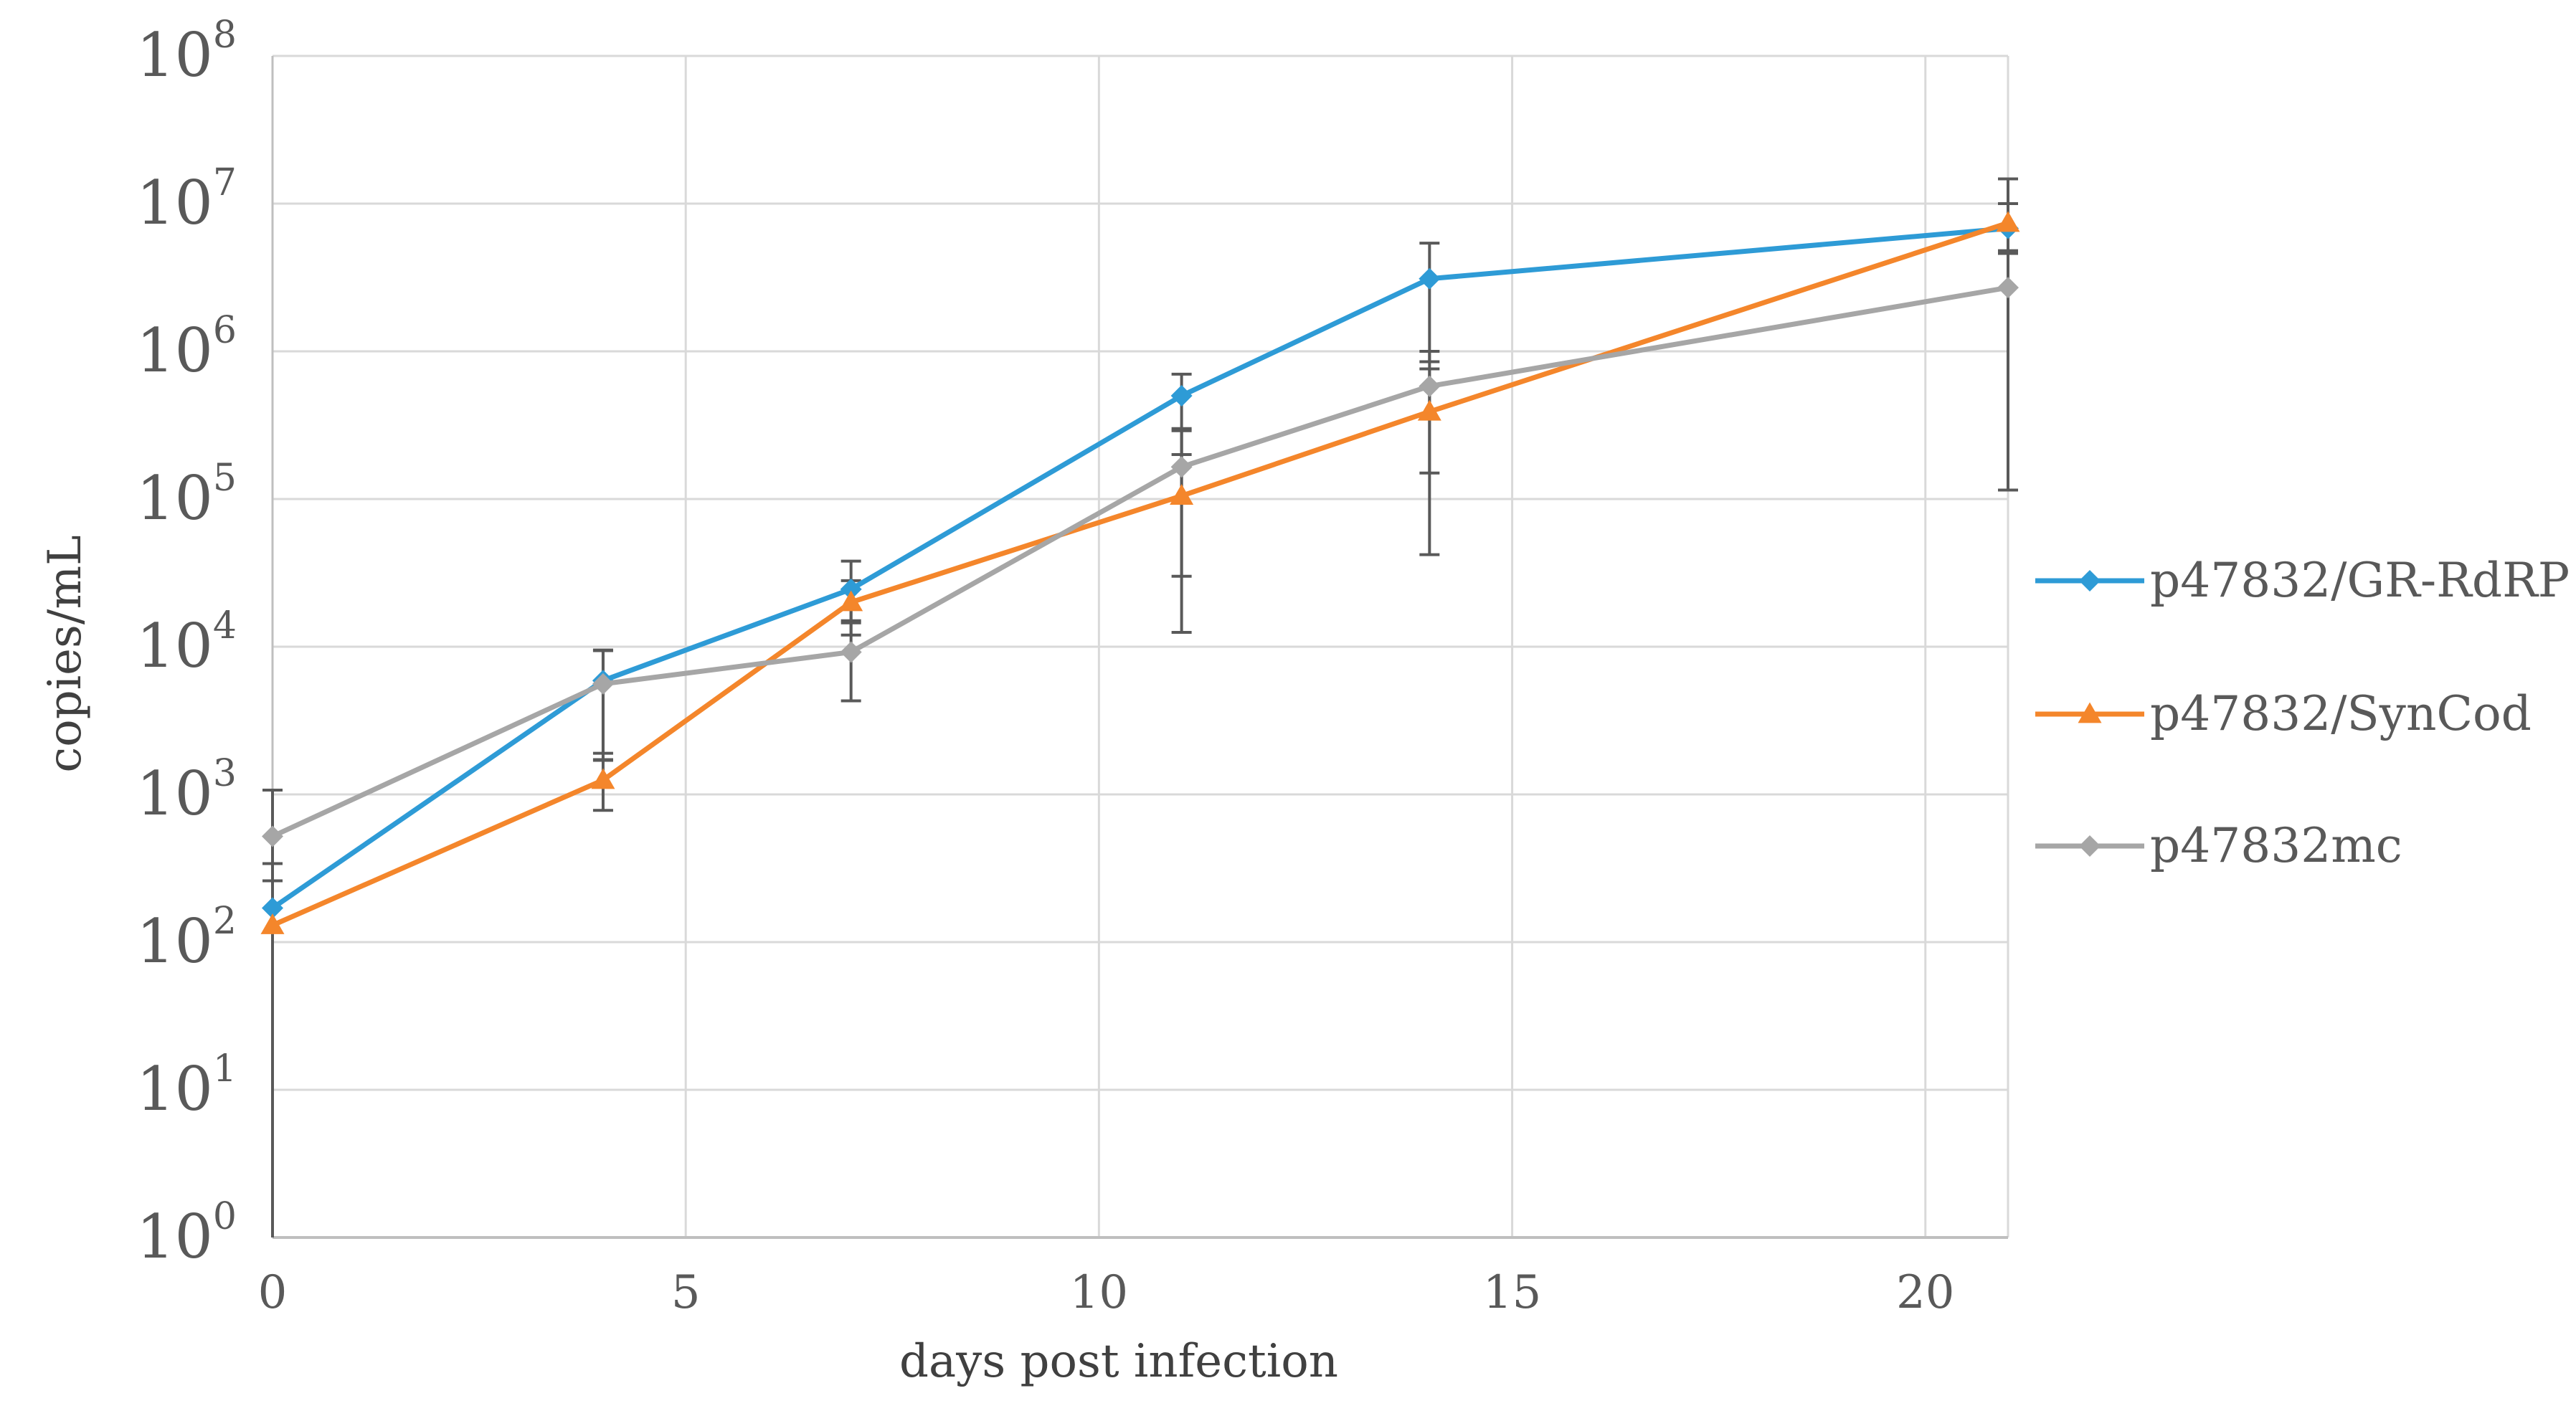  Describe the element at coordinates (186, 1233) in the screenshot. I see `y-tick-label: 10⁰` at that location.